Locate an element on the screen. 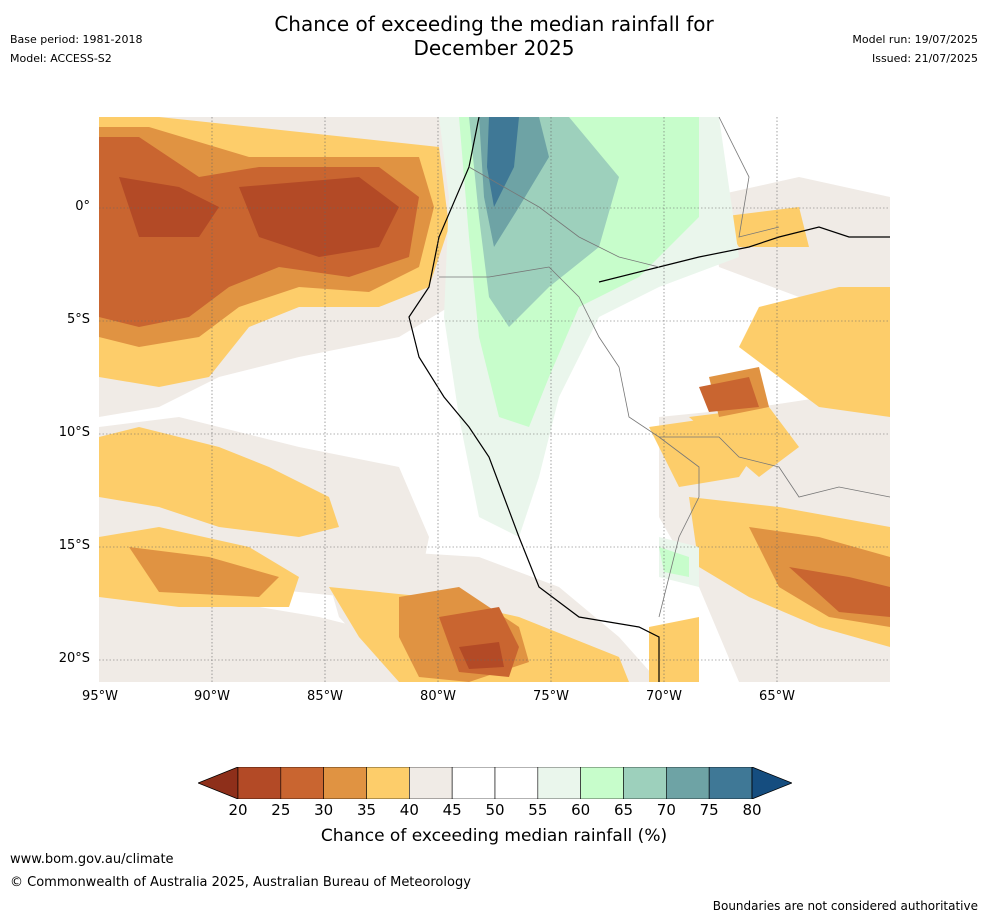  lon-label-70w: 70°W is located at coordinates (664, 696).